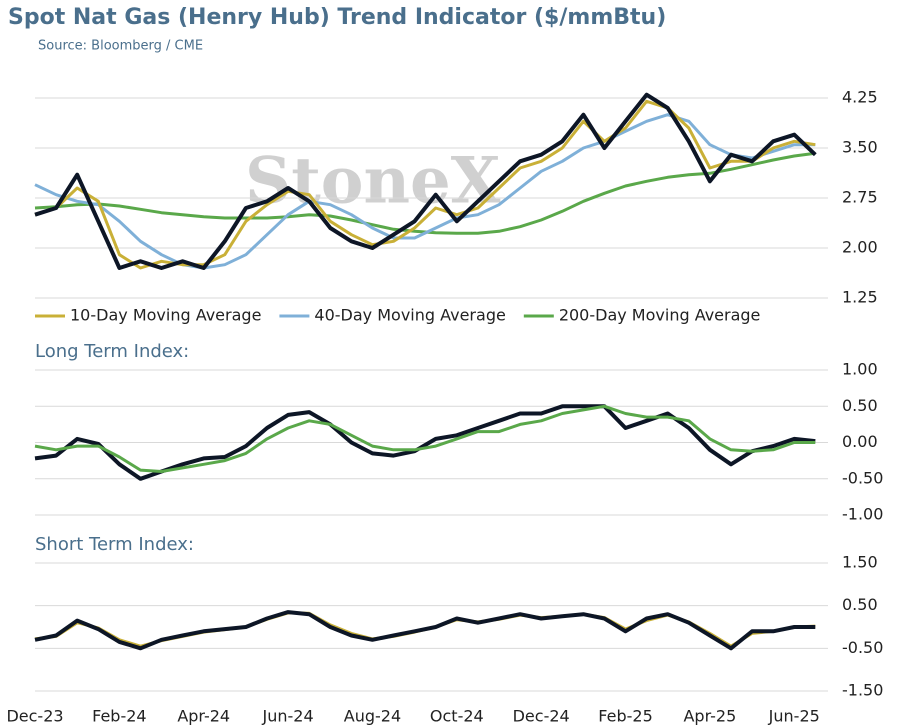 Image resolution: width=898 pixels, height=727 pixels. What do you see at coordinates (34, 716) in the screenshot?
I see `x-tick-label: Dec-23` at bounding box center [34, 716].